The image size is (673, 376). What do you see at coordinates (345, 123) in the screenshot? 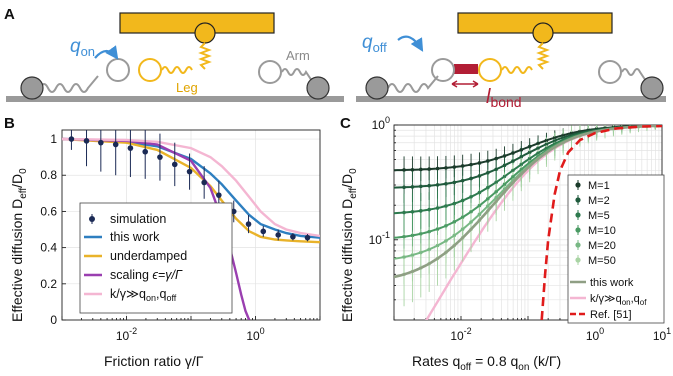
I see `panel-label-c: C` at bounding box center [345, 123].